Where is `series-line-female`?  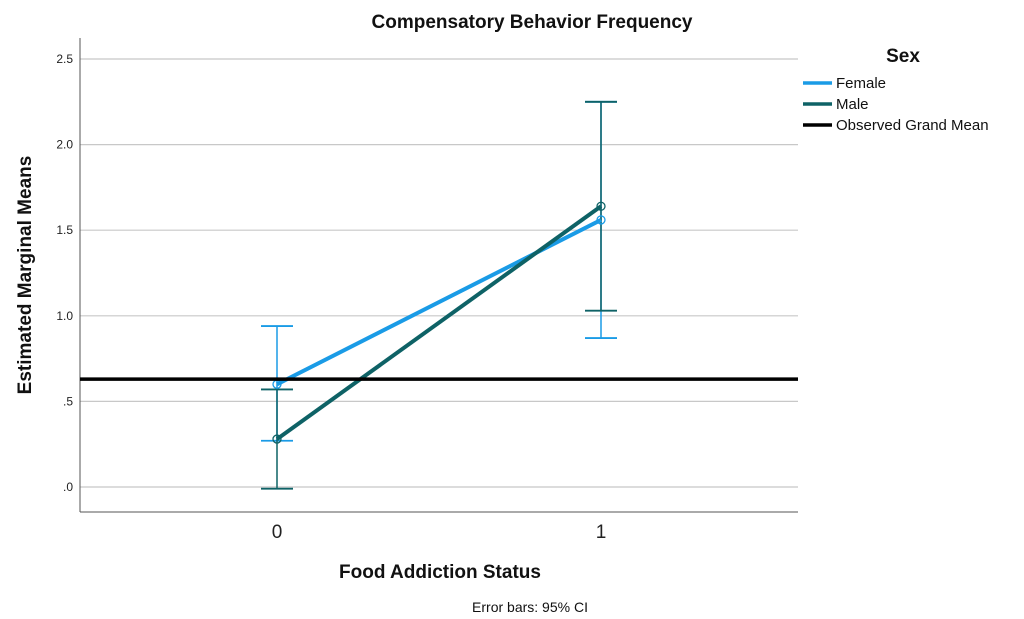 series-line-female is located at coordinates (439, 302).